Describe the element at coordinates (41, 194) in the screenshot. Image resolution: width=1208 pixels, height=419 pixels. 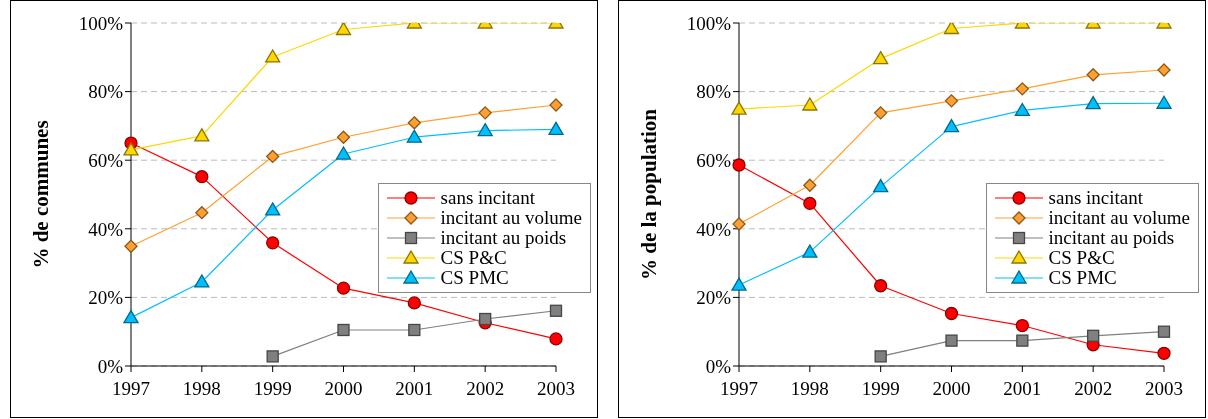
I see `y-axis-title: % de communes` at that location.